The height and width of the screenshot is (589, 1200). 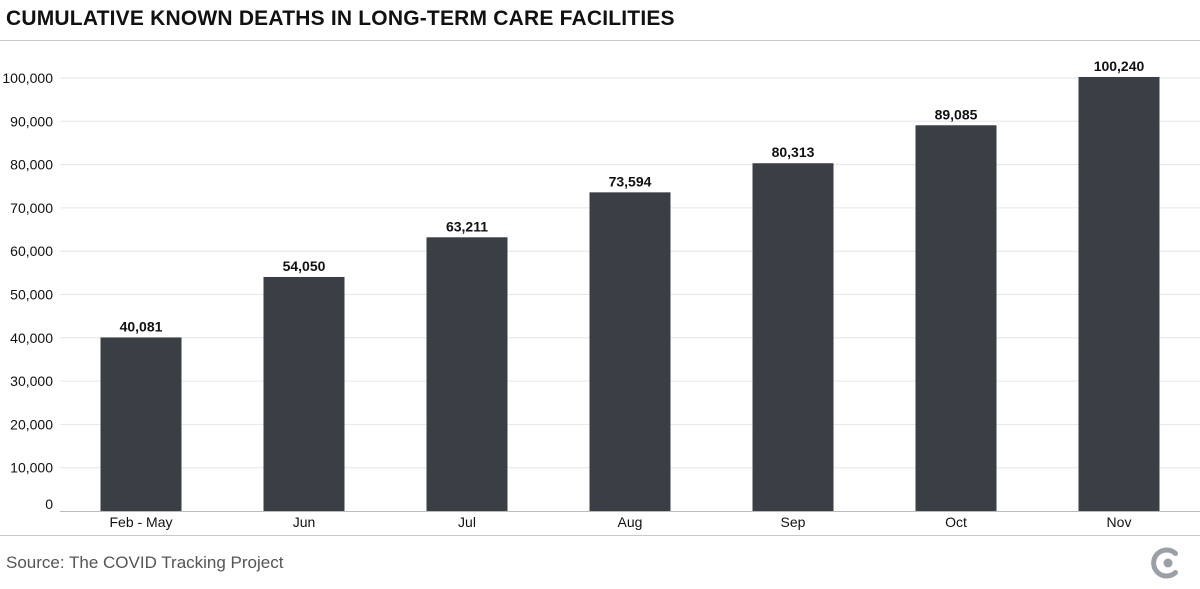 I want to click on data-label: 63,211, so click(x=467, y=226).